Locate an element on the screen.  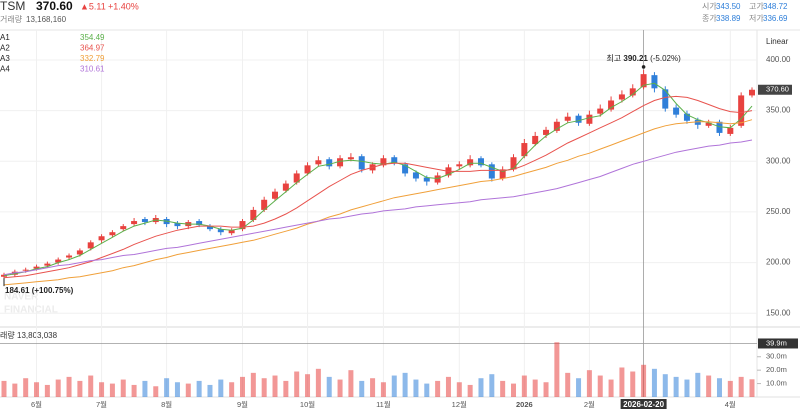
volume-pane-label: 래량 is located at coordinates (7, 335).